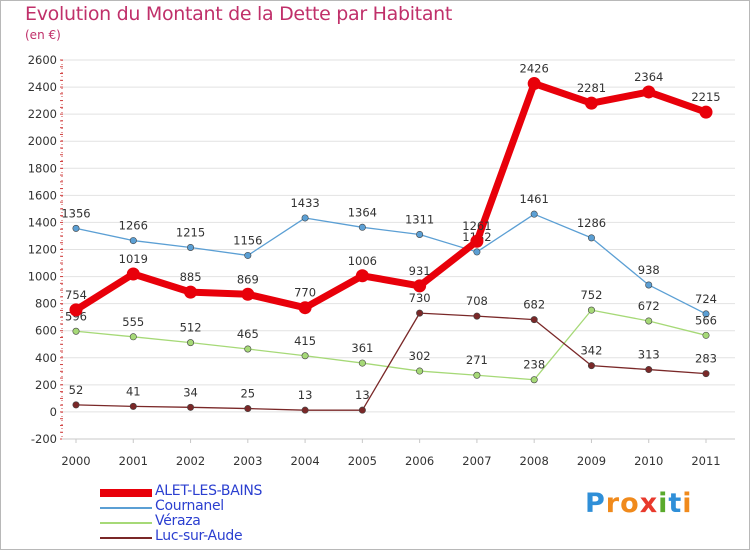 The image size is (750, 550). Describe the element at coordinates (42, 250) in the screenshot. I see `y-tick-label: 1200` at that location.